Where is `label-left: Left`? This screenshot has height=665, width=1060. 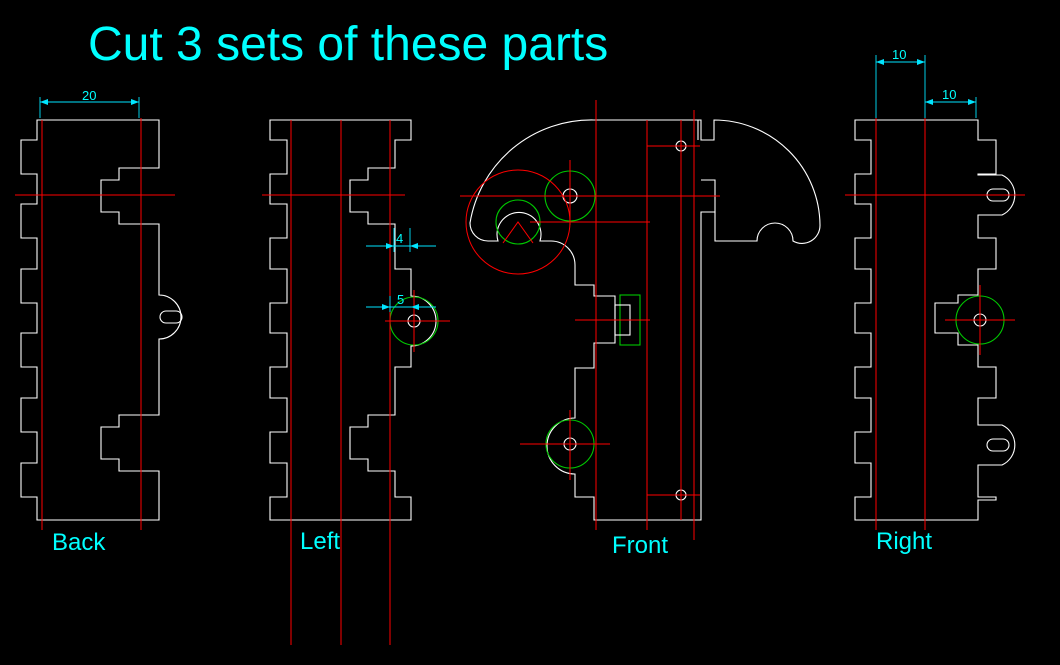 label-left: Left is located at coordinates (320, 541).